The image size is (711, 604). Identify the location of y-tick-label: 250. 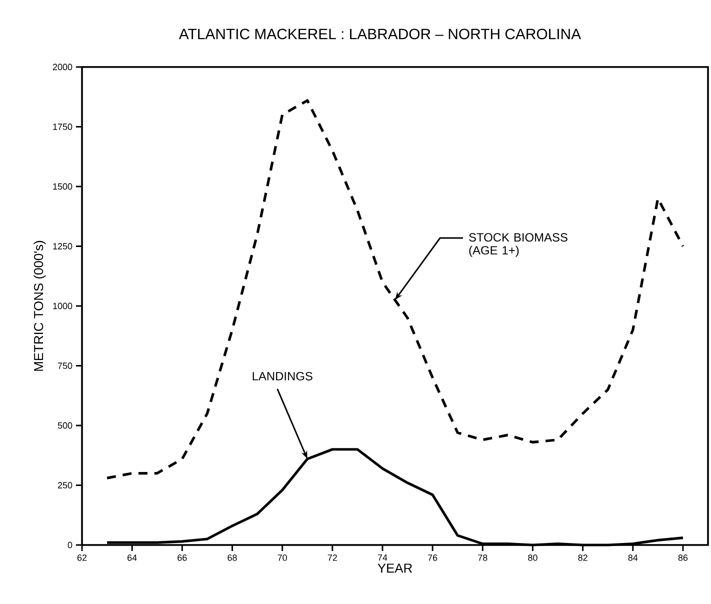
(65, 485).